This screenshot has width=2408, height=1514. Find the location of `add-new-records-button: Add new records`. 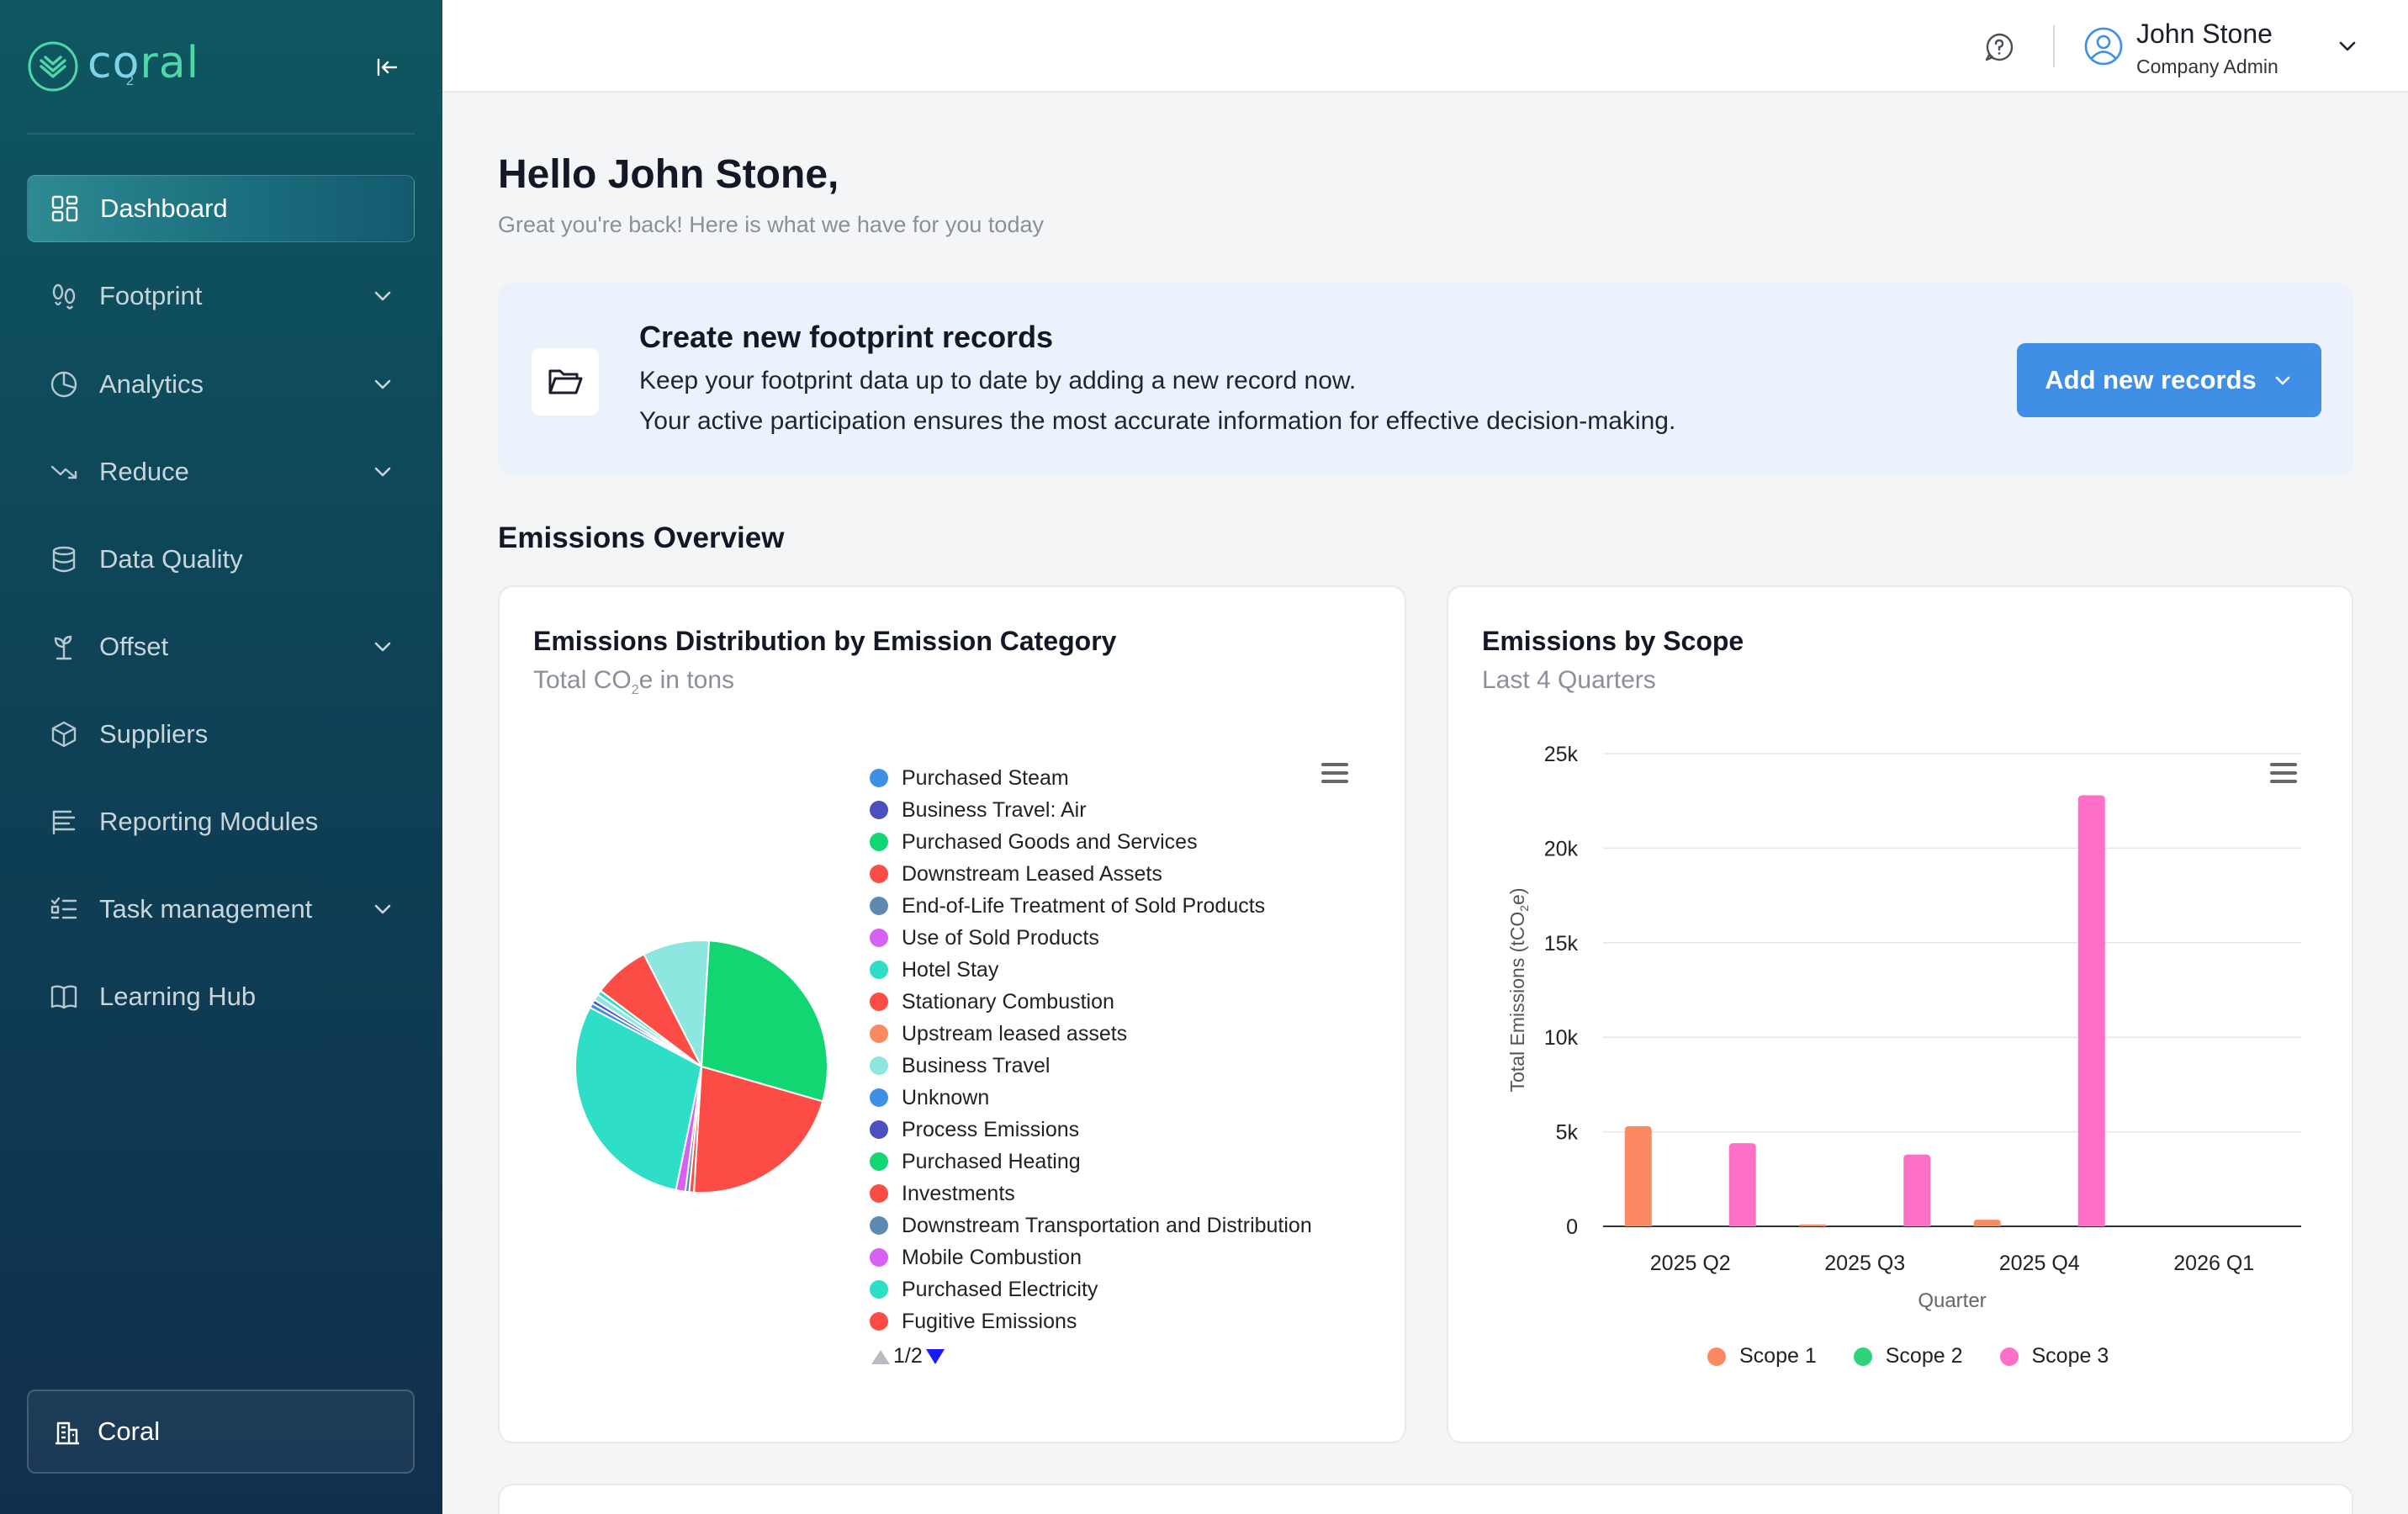

add-new-records-button: Add new records is located at coordinates (2169, 380).